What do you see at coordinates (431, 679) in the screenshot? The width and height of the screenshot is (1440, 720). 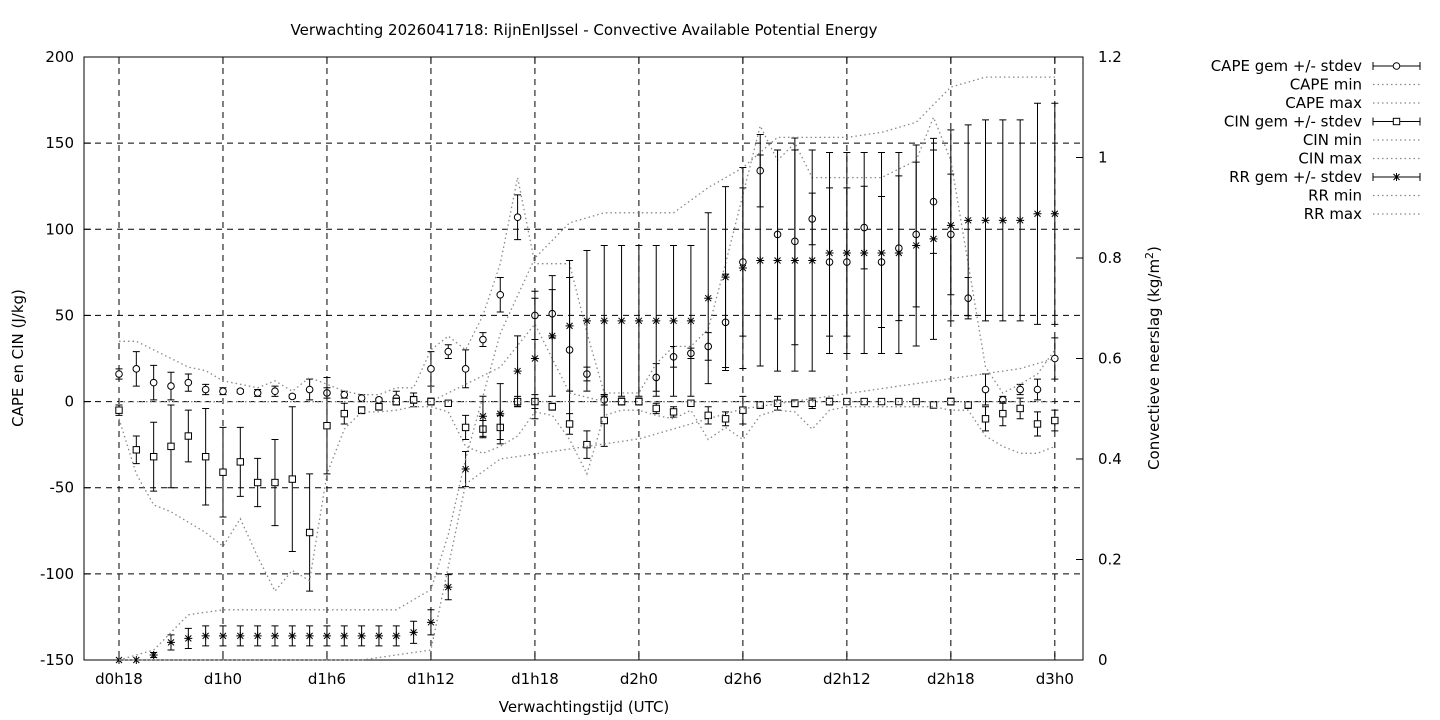 I see `x-tick-label: d1h12` at bounding box center [431, 679].